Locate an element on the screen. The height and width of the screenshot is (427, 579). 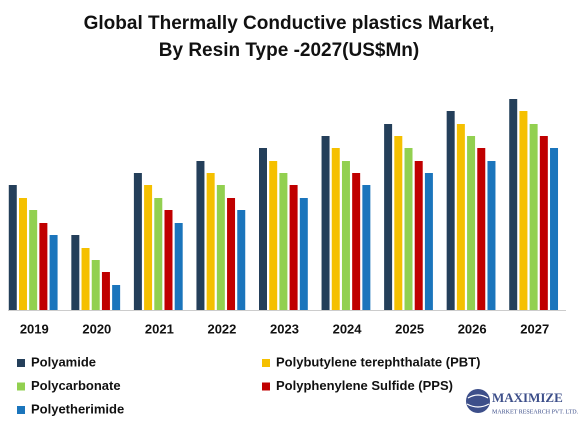
logo-lines is located at coordinates (478, 401).